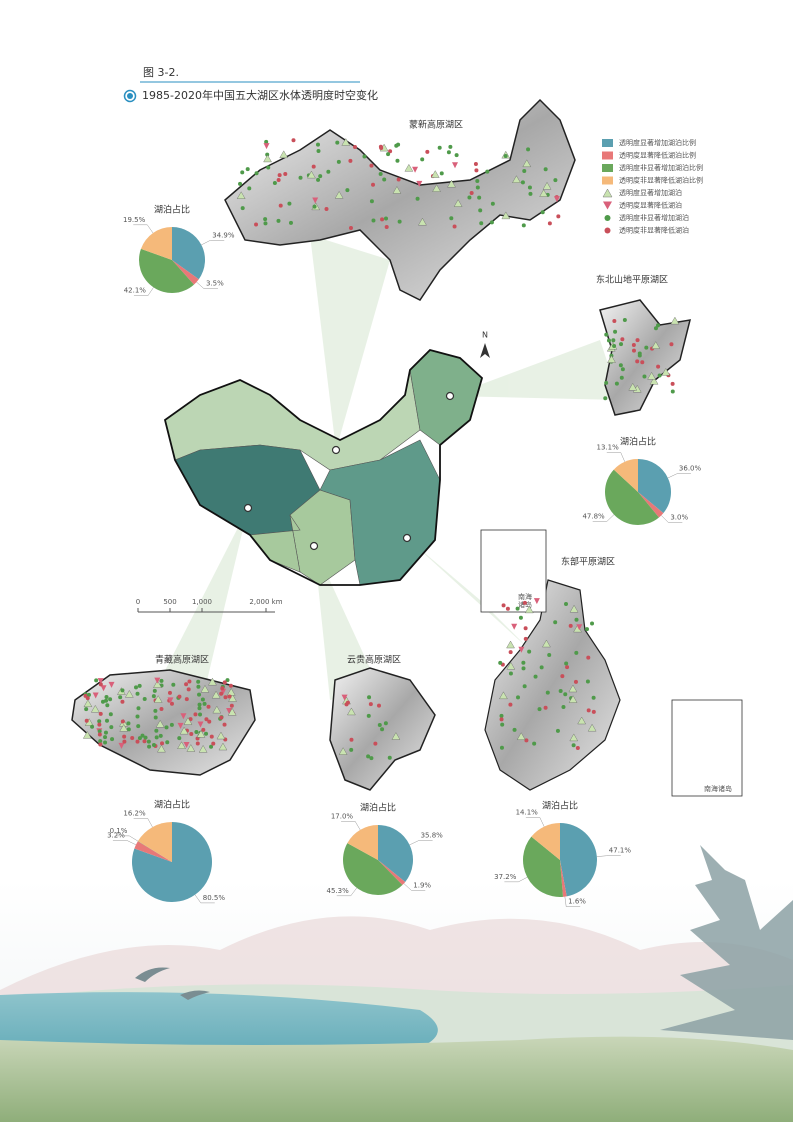 The image size is (793, 1122). I want to click on china-outline, so click(323, 467).